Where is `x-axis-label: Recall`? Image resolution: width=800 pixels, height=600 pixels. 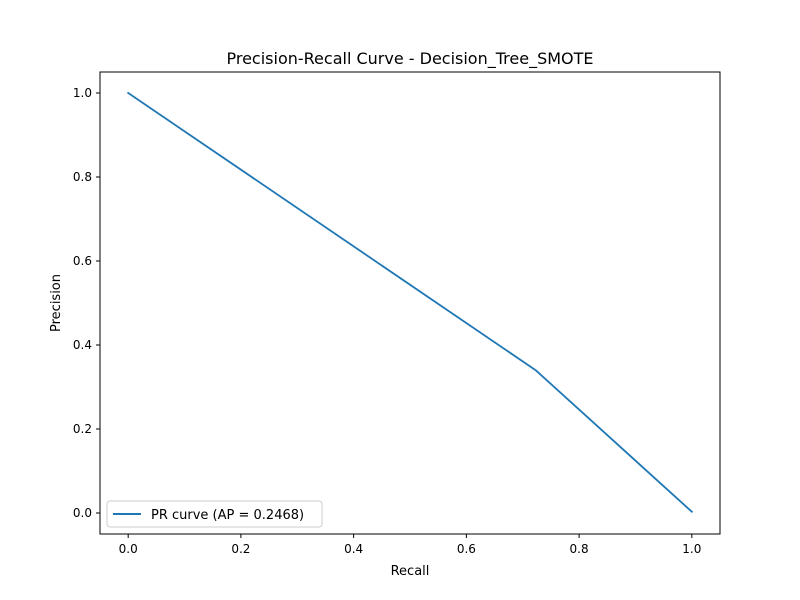
x-axis-label: Recall is located at coordinates (410, 571).